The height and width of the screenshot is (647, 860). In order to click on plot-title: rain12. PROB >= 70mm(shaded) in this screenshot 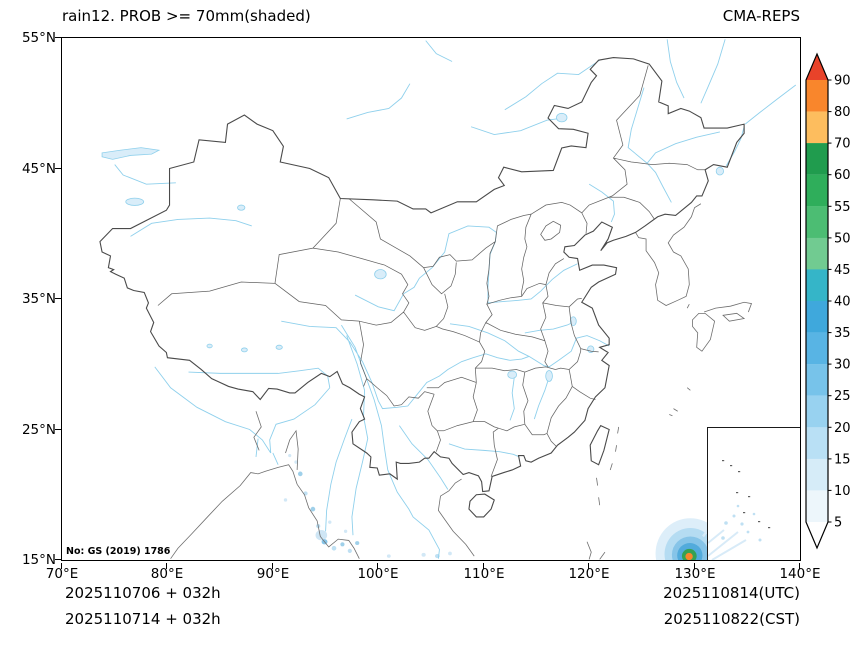, I will do `click(186, 16)`.